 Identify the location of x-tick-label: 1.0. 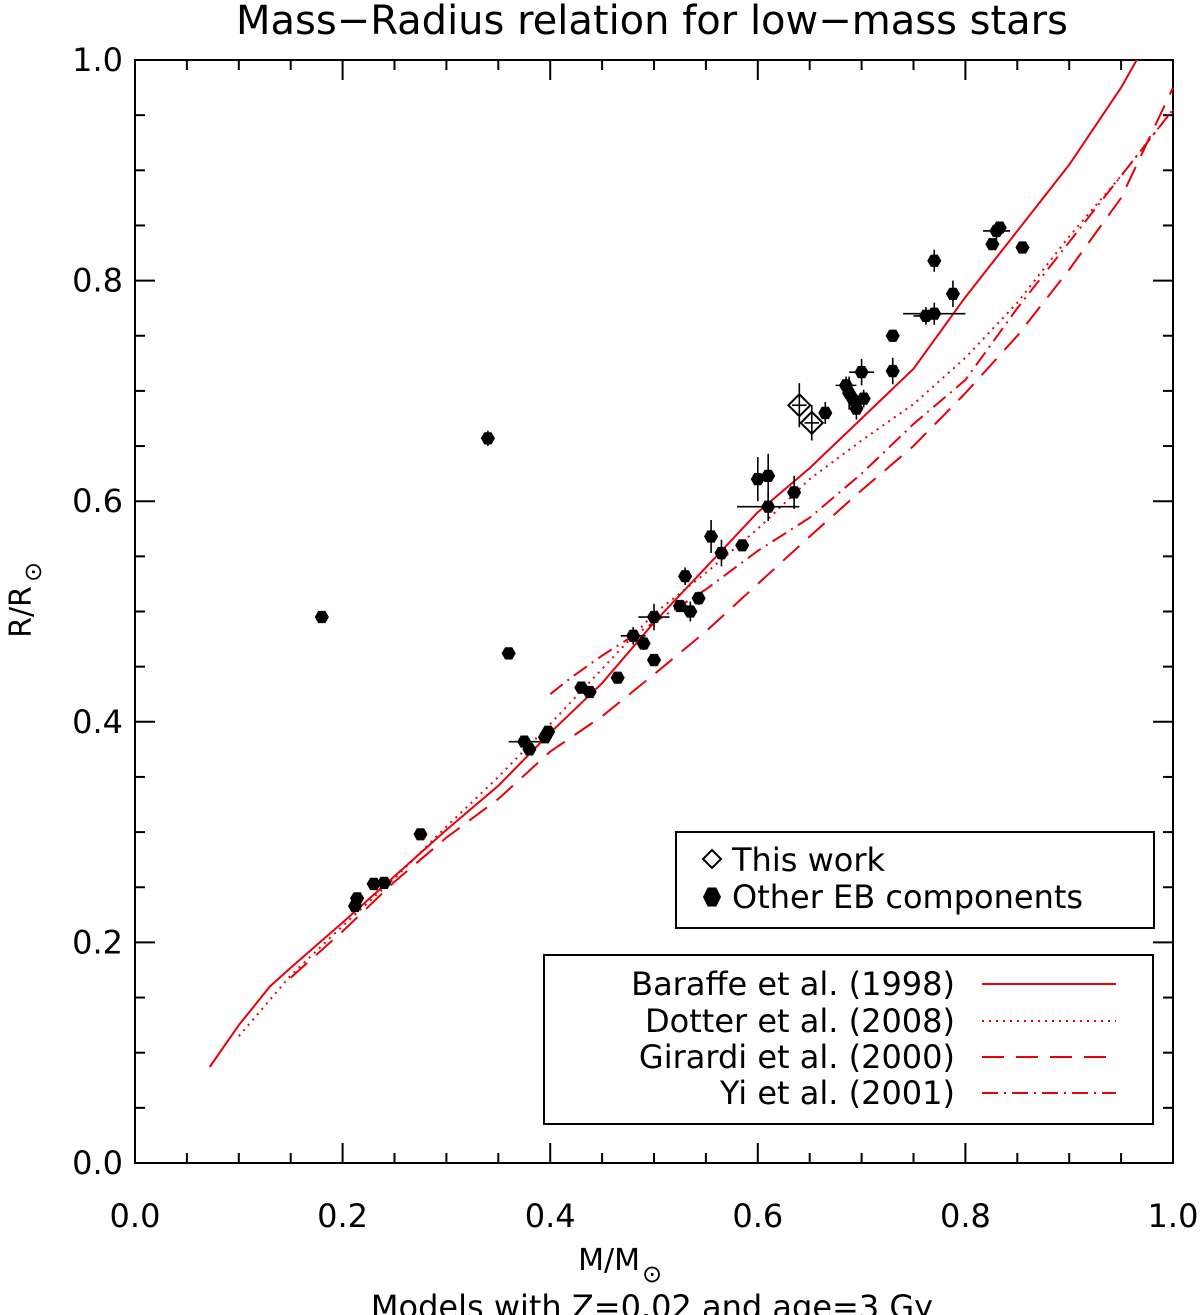
(1173, 1216).